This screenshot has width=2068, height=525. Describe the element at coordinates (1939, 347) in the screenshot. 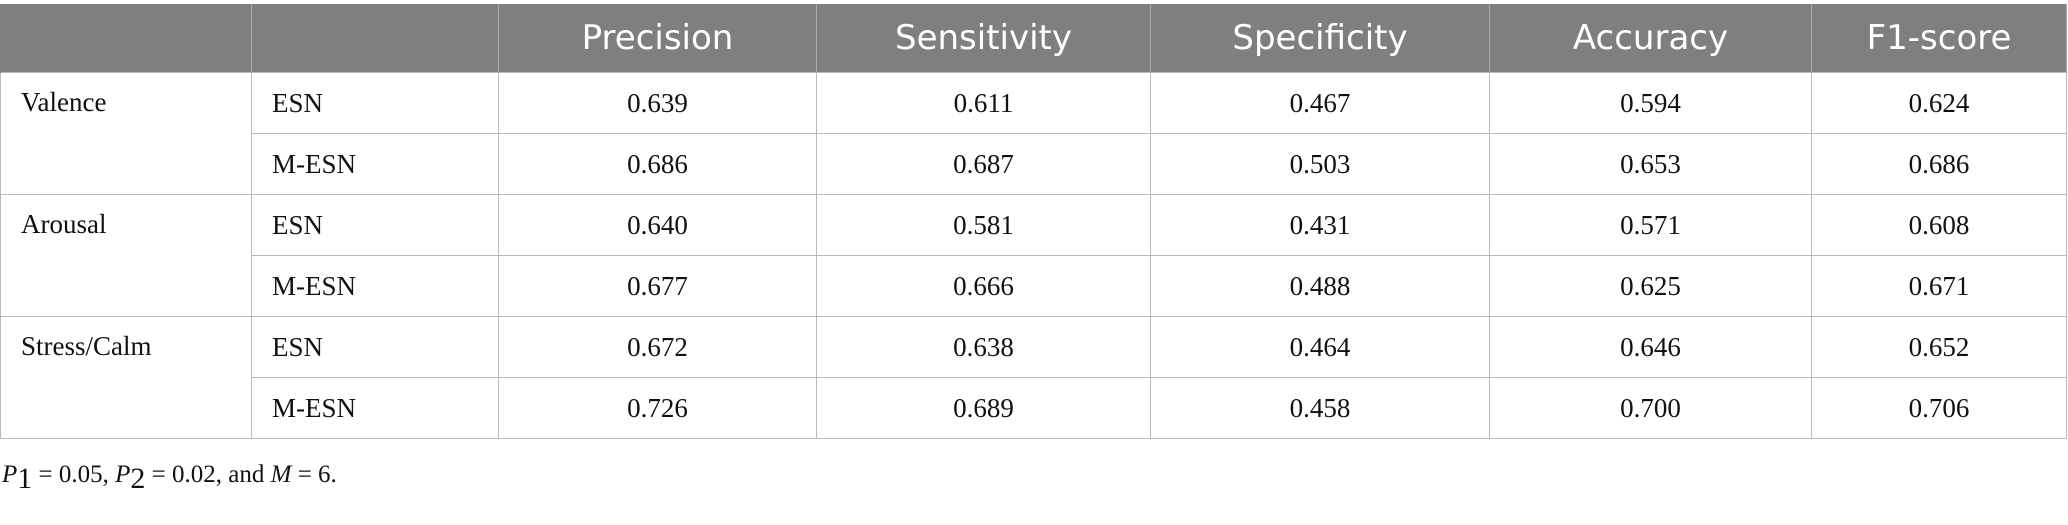

I see `f1-score-cell: 0.652` at that location.